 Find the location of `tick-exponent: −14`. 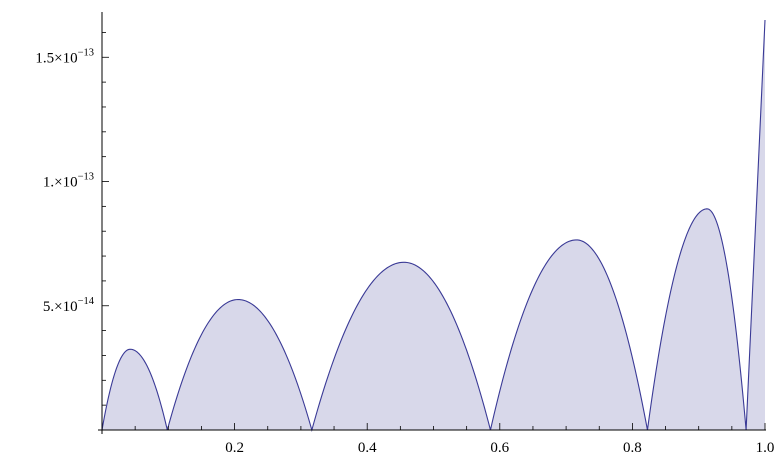

tick-exponent: −14 is located at coordinates (86, 301).